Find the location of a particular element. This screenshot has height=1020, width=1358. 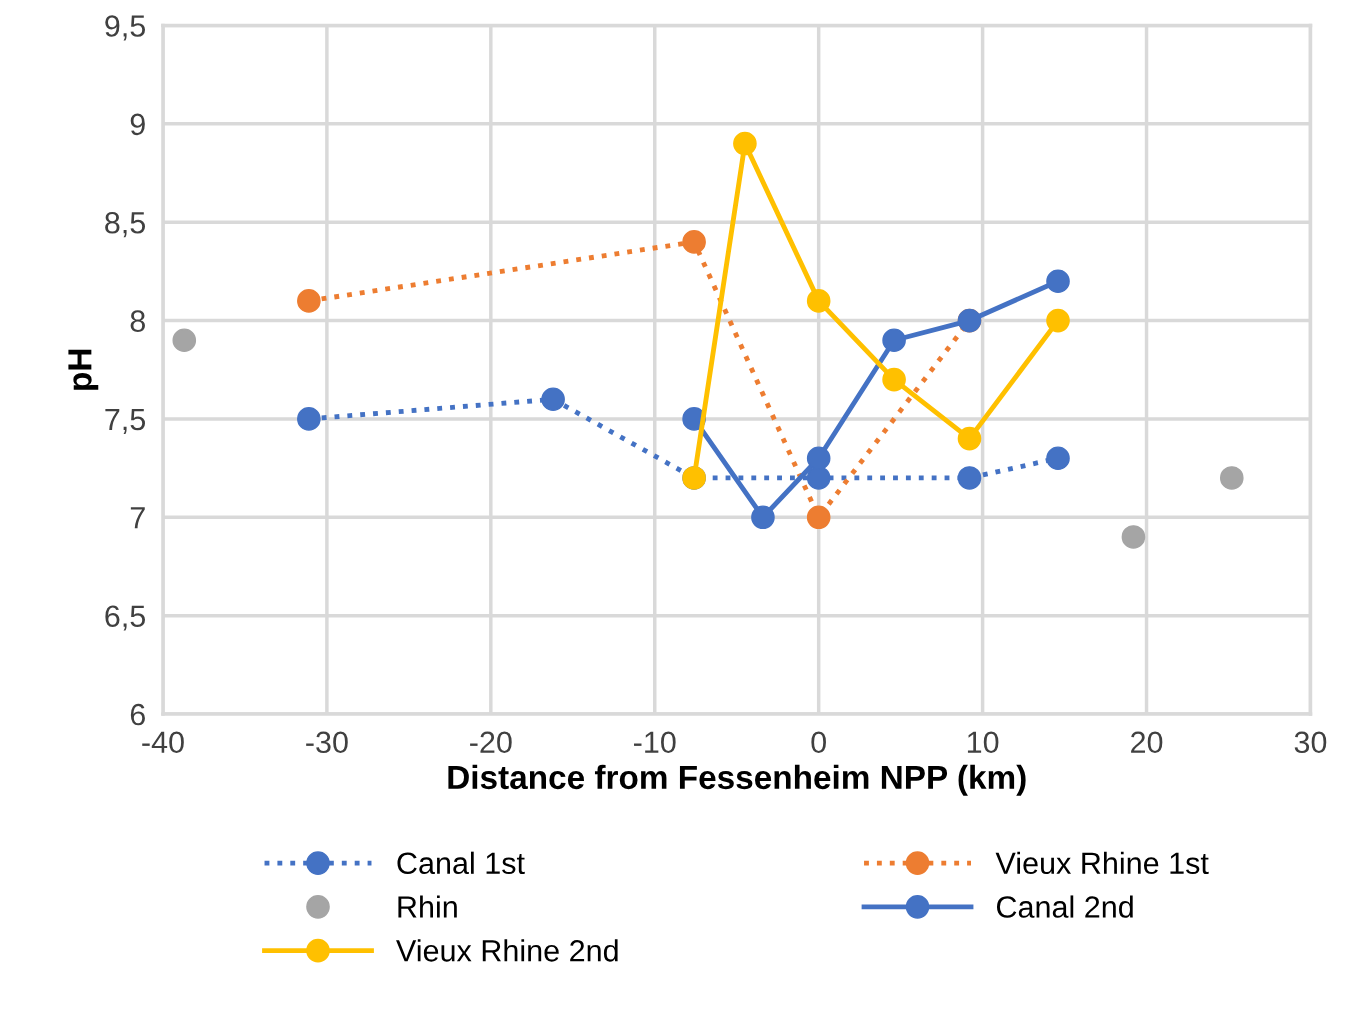

y-tick-label: 7,5 is located at coordinates (125, 421).